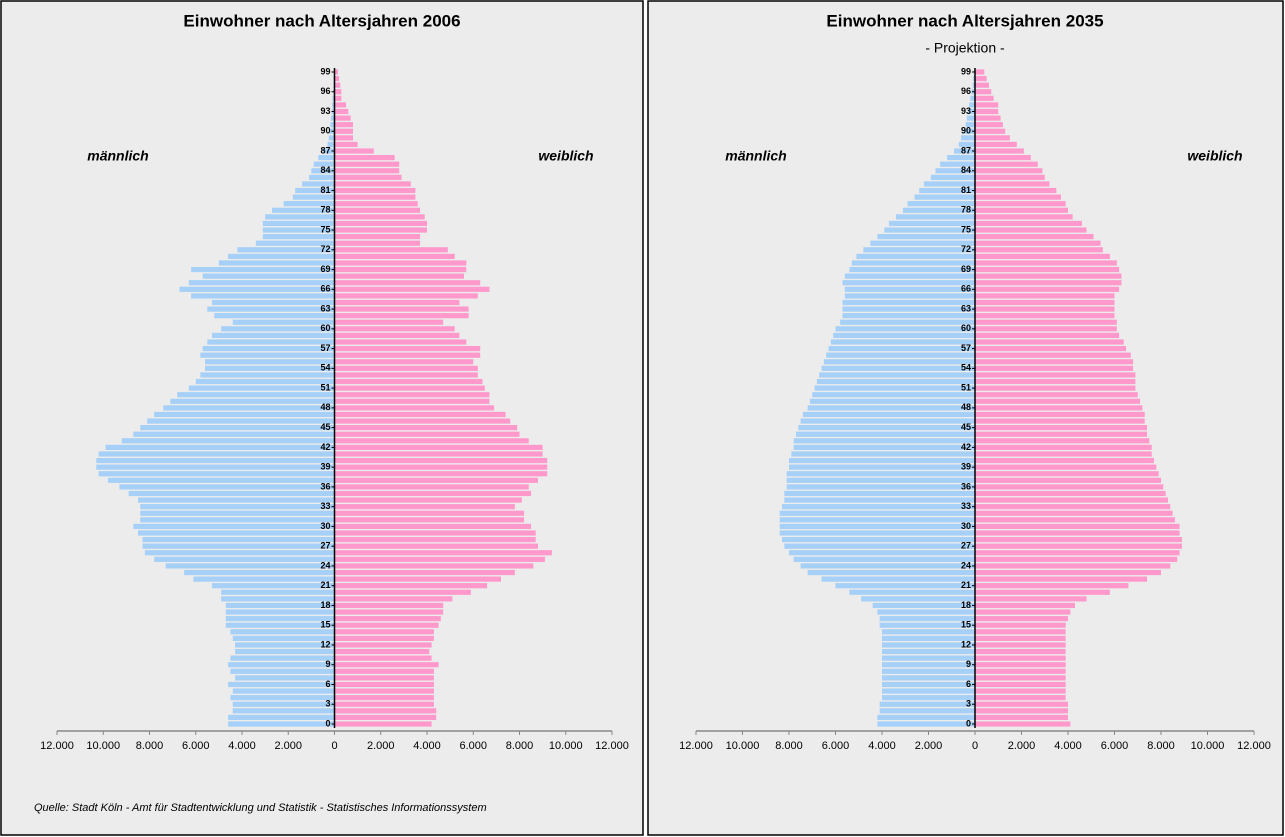 The width and height of the screenshot is (1285, 837). What do you see at coordinates (882, 746) in the screenshot?
I see `x-tick-label: 4.000` at bounding box center [882, 746].